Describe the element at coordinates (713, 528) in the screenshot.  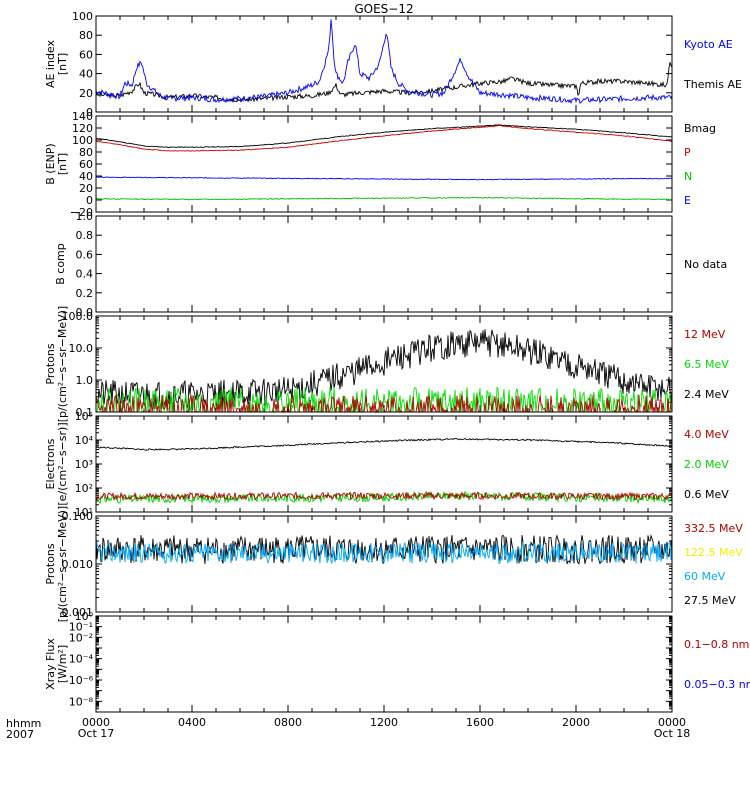
I see `legend-label: 332.5 MeV` at that location.